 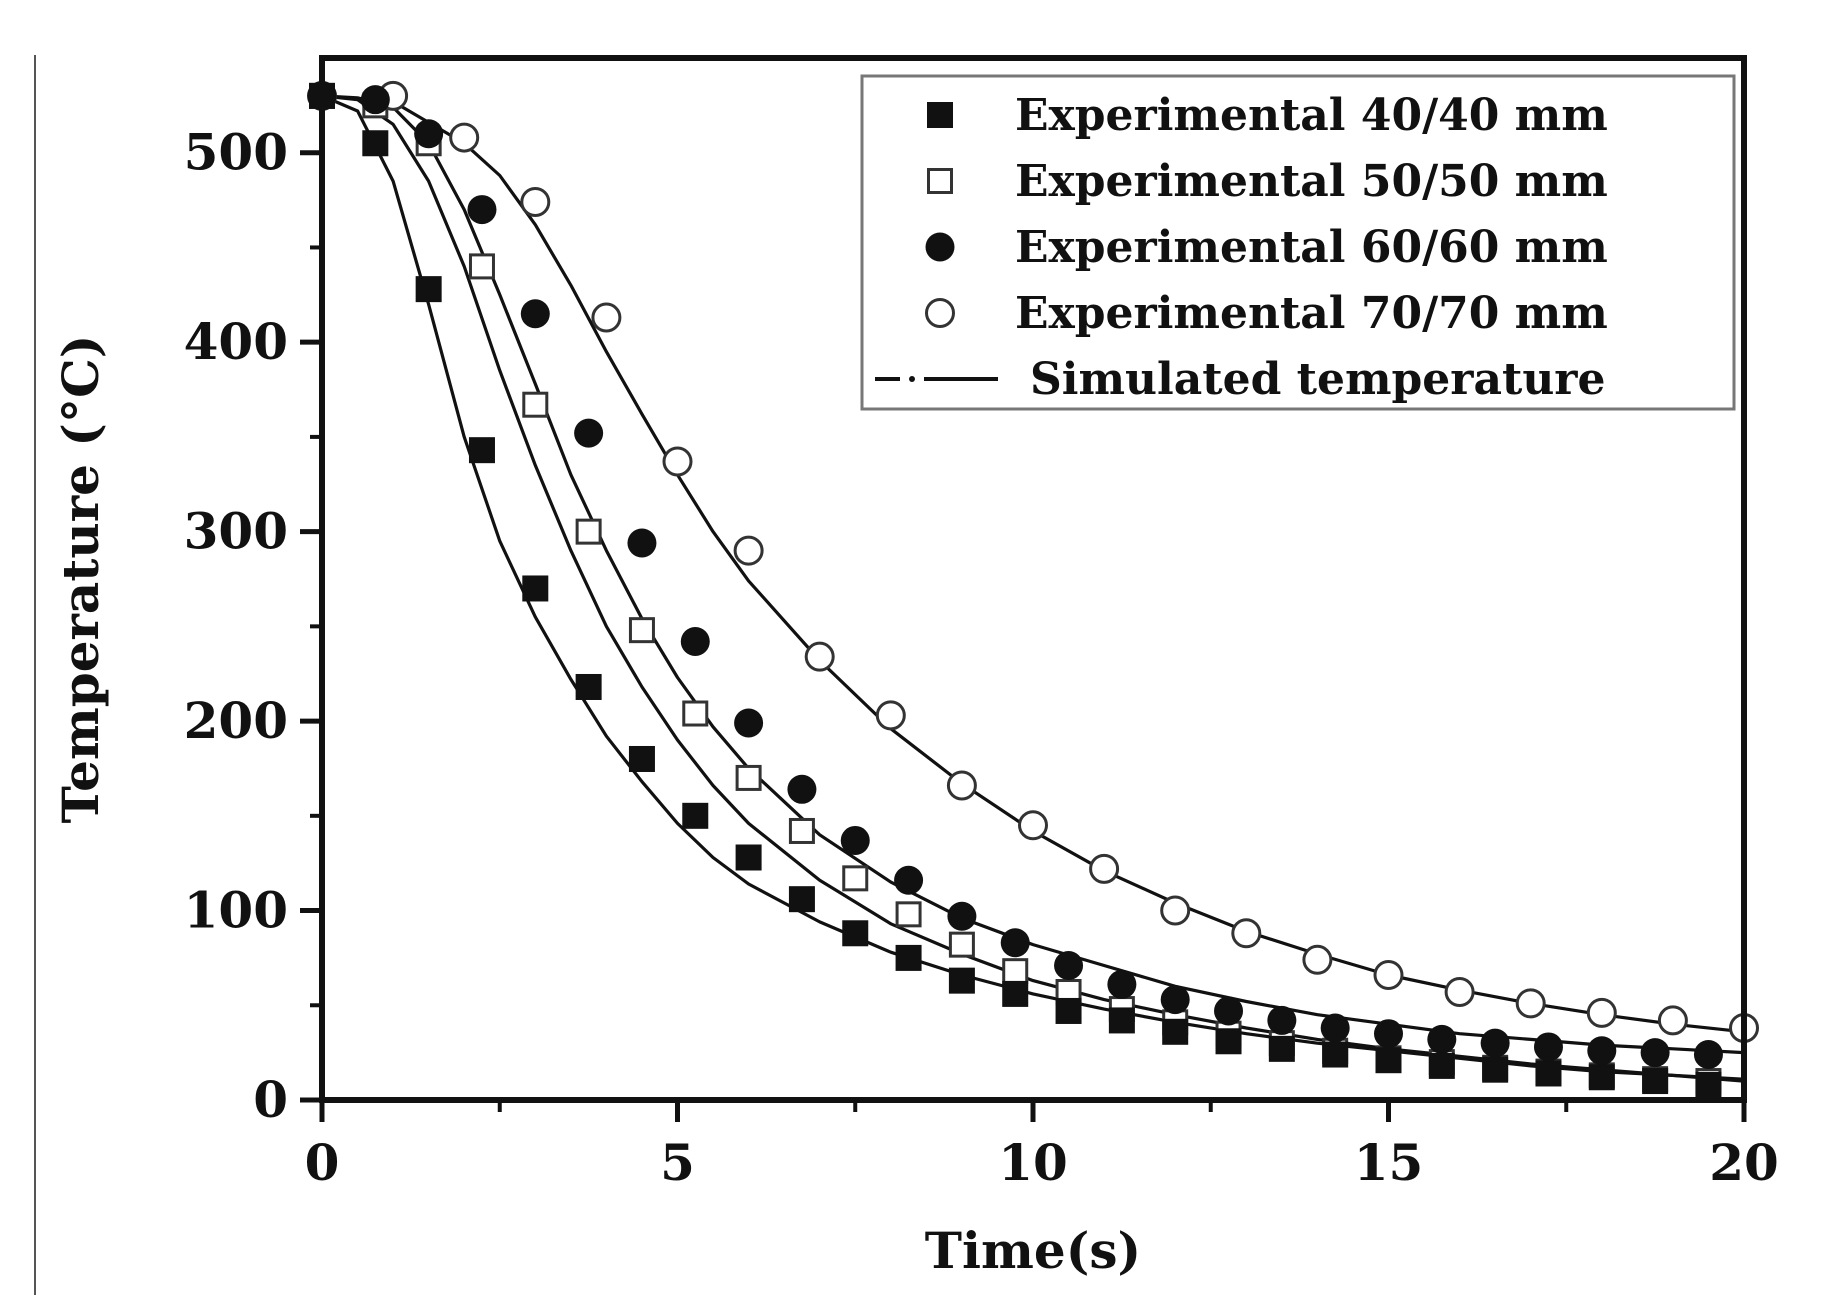 What do you see at coordinates (1033, 1162) in the screenshot?
I see `x-tick-label: 10` at bounding box center [1033, 1162].